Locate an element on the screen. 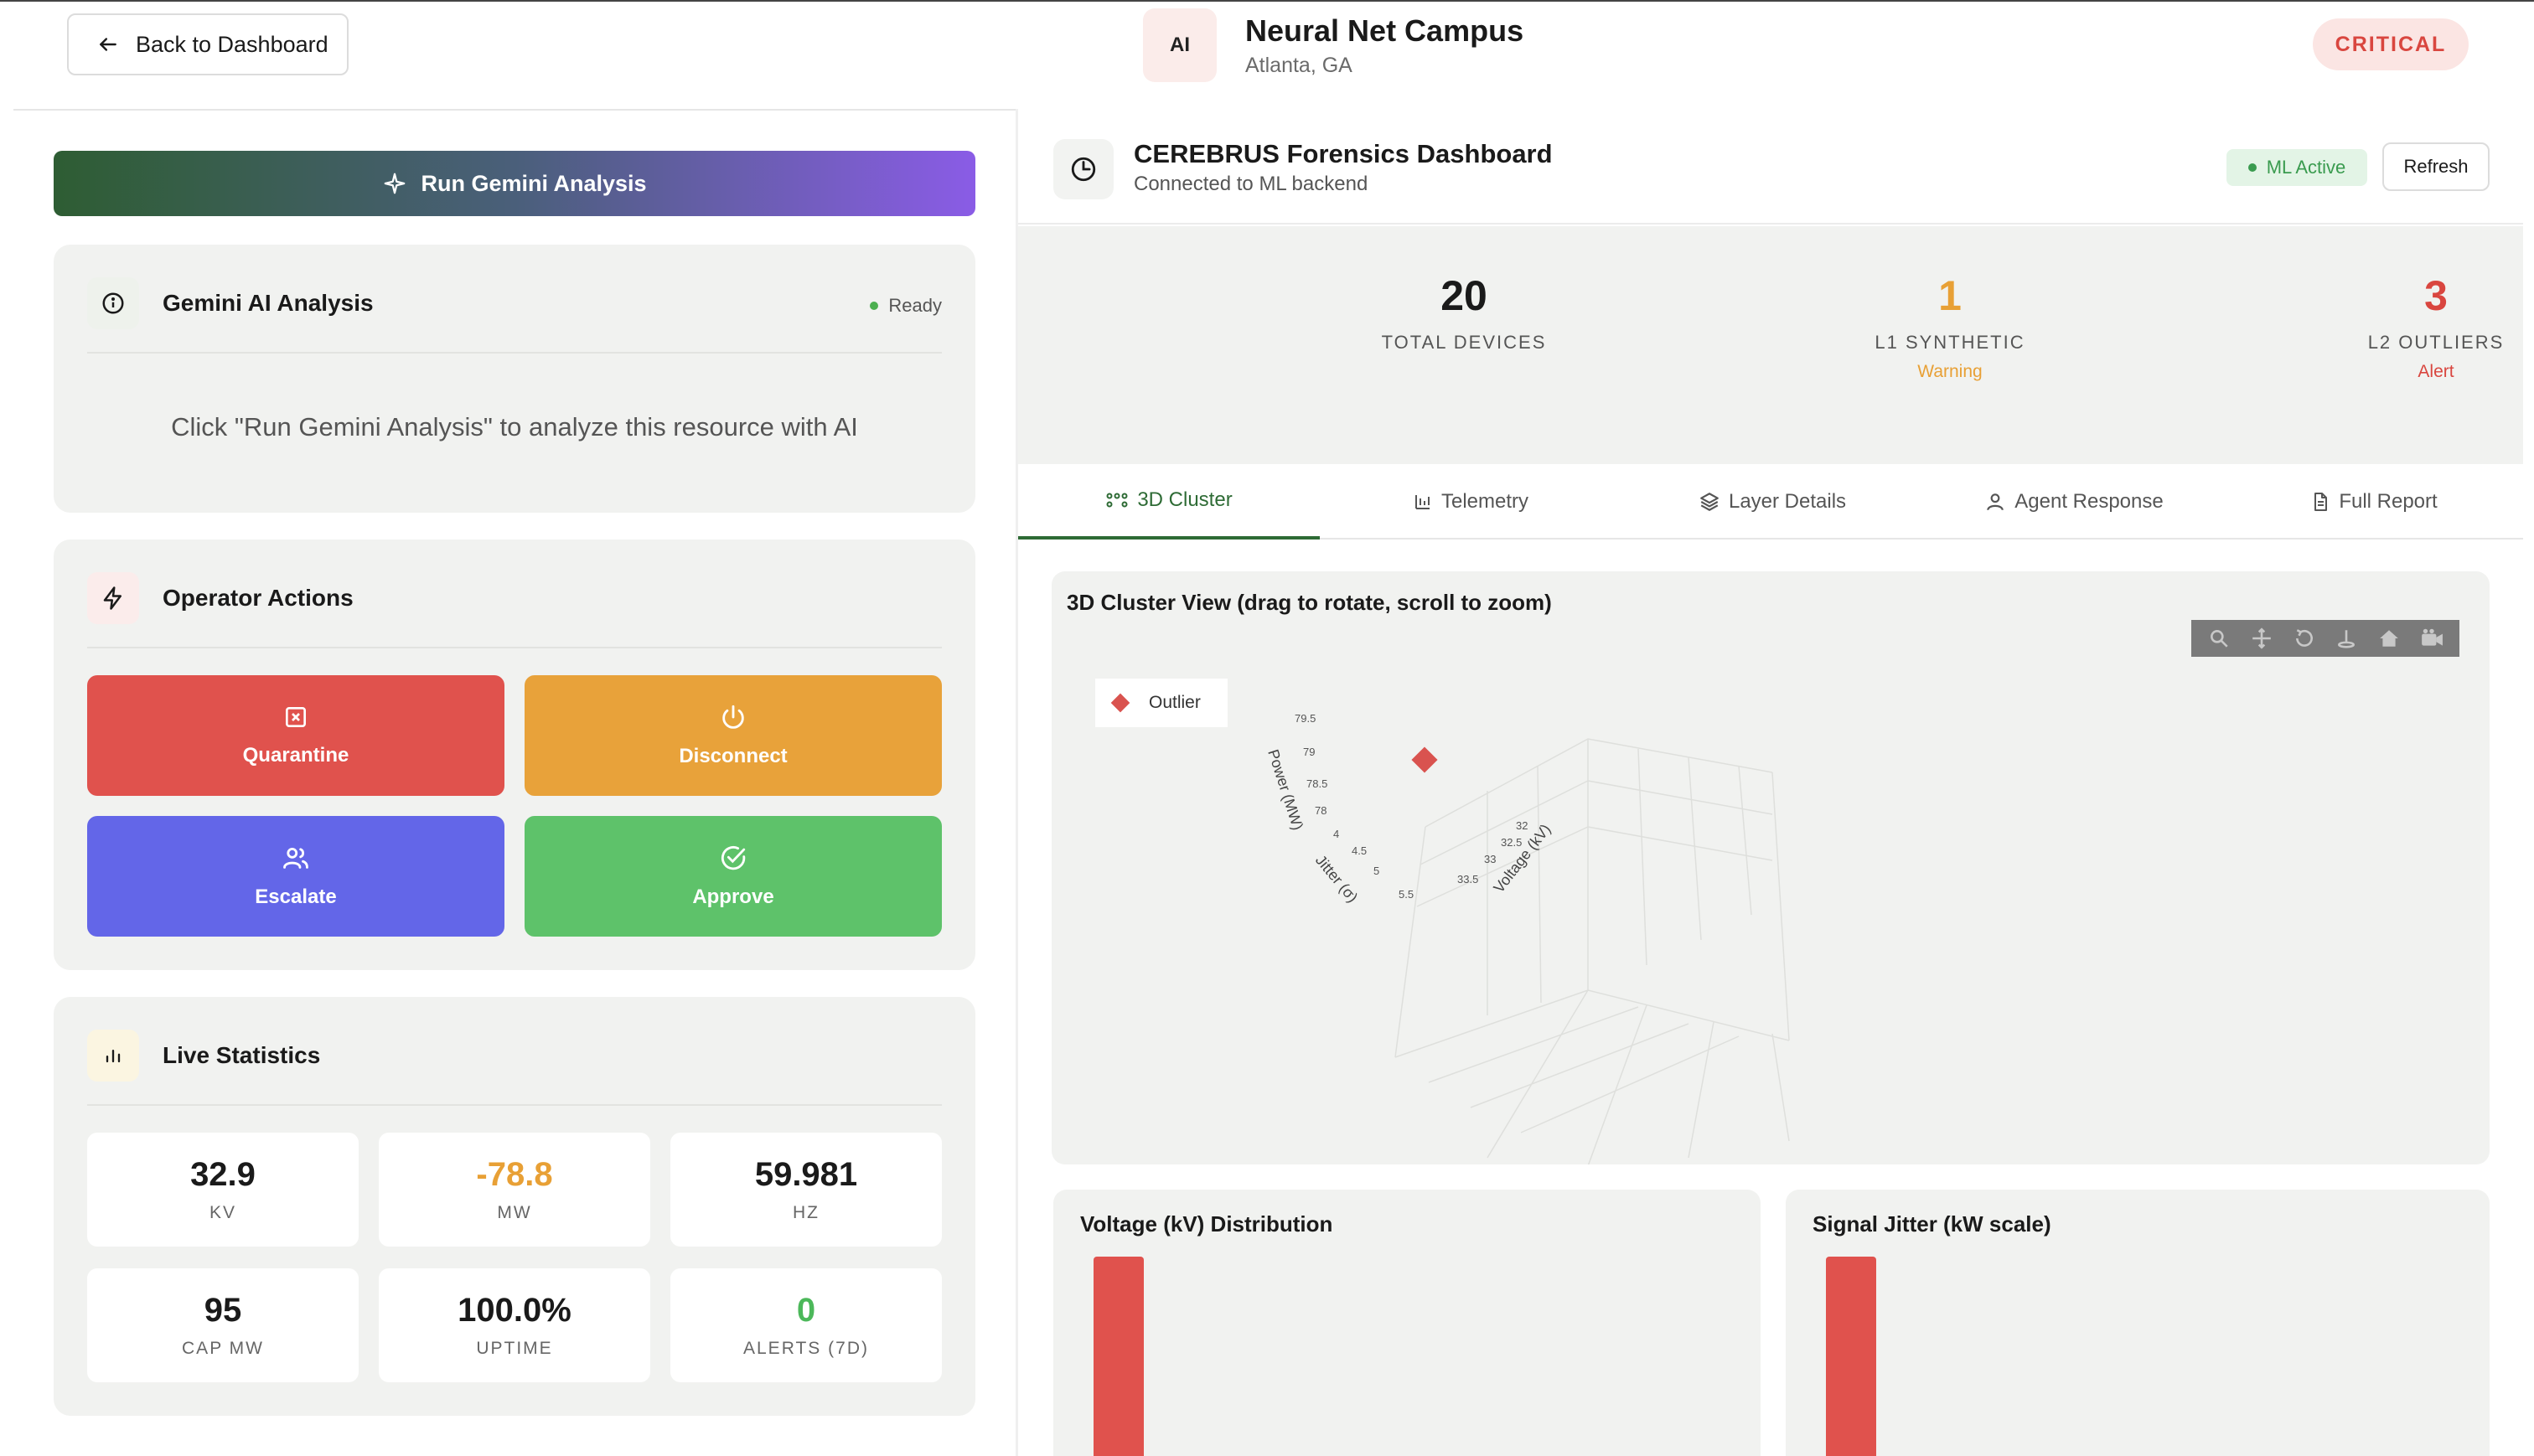 This screenshot has height=1456, width=2534. summary-label: L1 SYNTHETIC is located at coordinates (1950, 342).